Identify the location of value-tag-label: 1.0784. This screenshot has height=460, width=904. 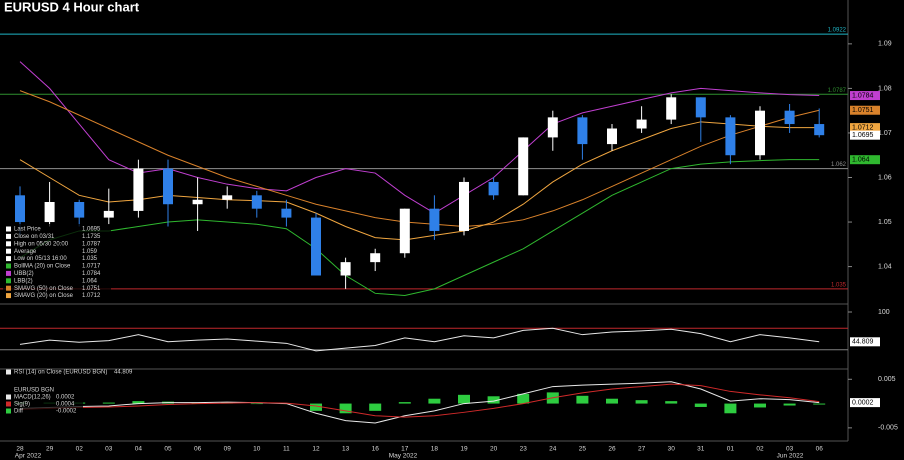
(863, 95).